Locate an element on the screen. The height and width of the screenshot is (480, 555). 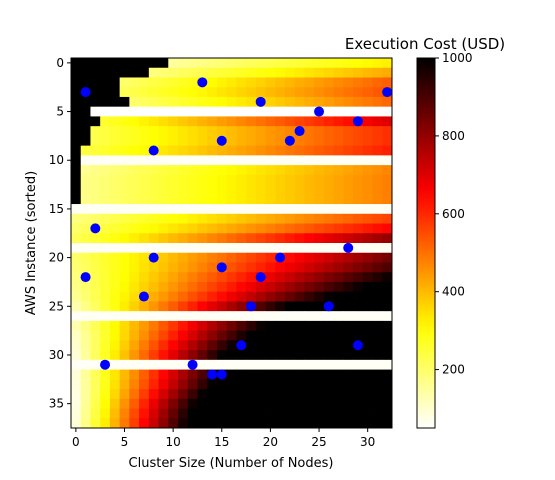
y-tick-label: 20 is located at coordinates (56, 258).